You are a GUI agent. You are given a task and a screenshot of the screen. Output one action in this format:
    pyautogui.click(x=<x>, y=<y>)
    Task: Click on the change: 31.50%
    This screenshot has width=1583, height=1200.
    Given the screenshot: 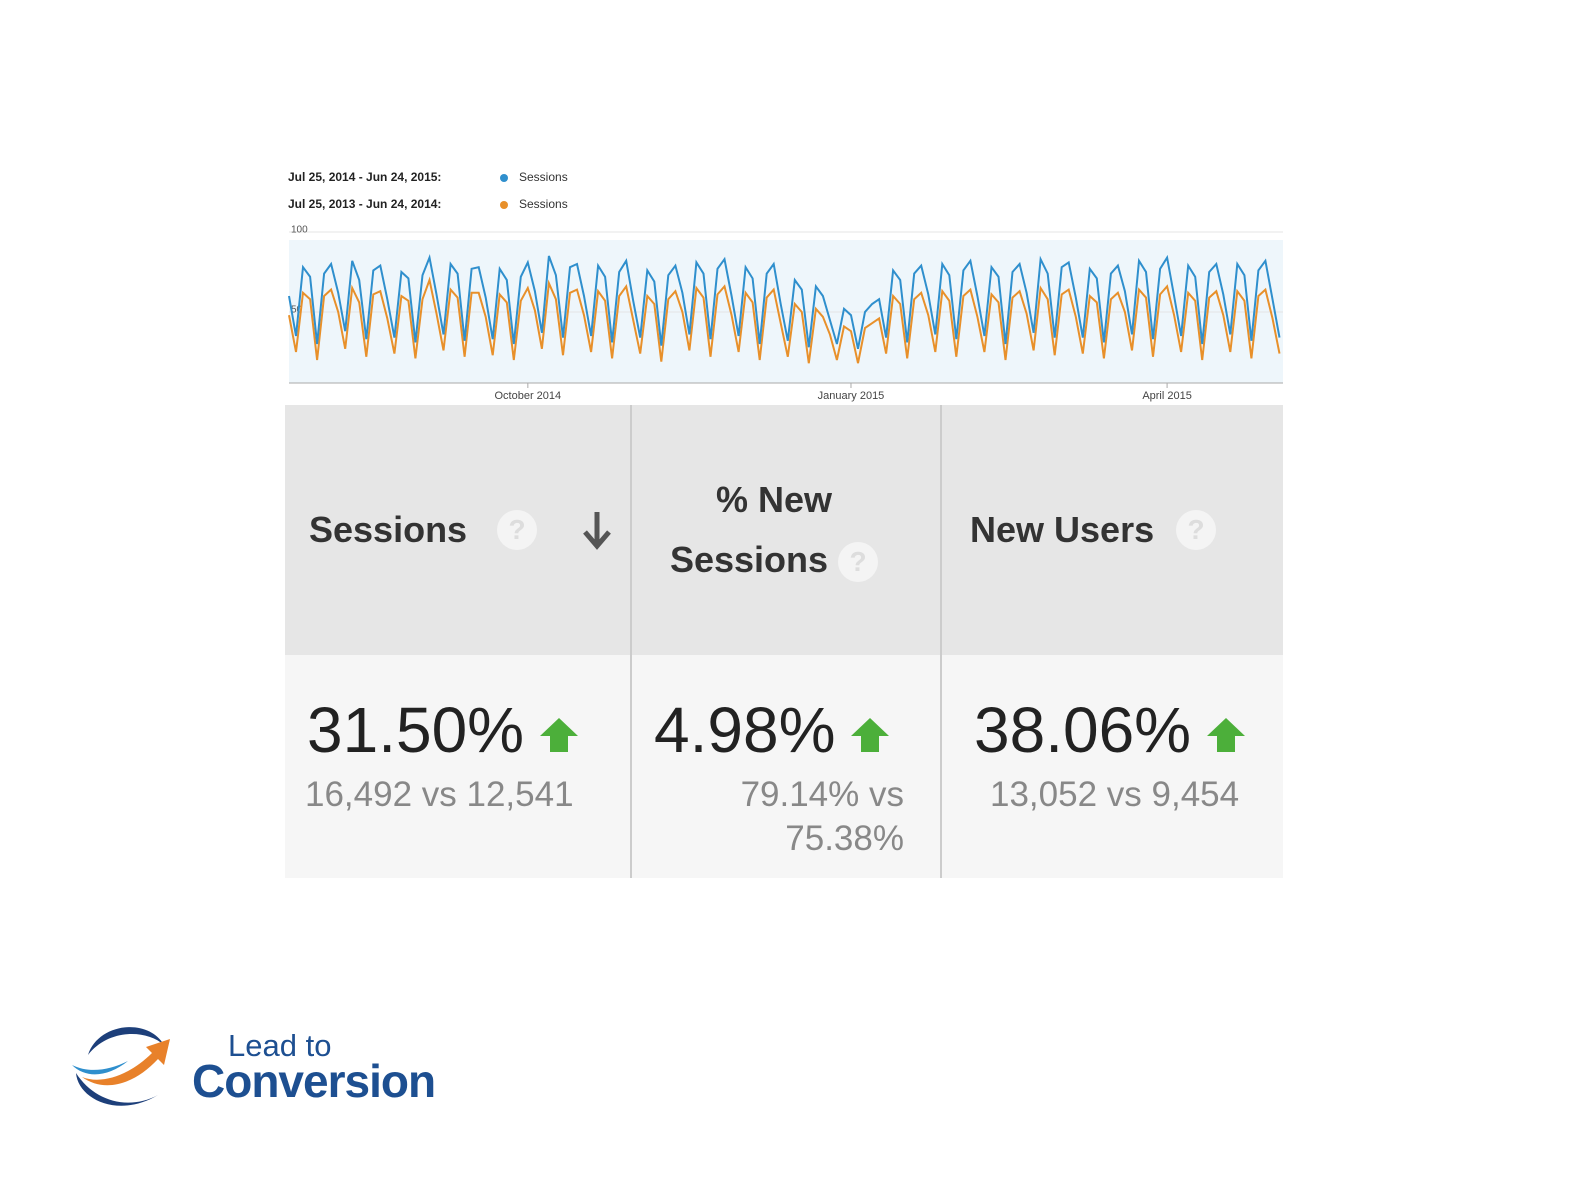 What is the action you would take?
    pyautogui.click(x=416, y=730)
    